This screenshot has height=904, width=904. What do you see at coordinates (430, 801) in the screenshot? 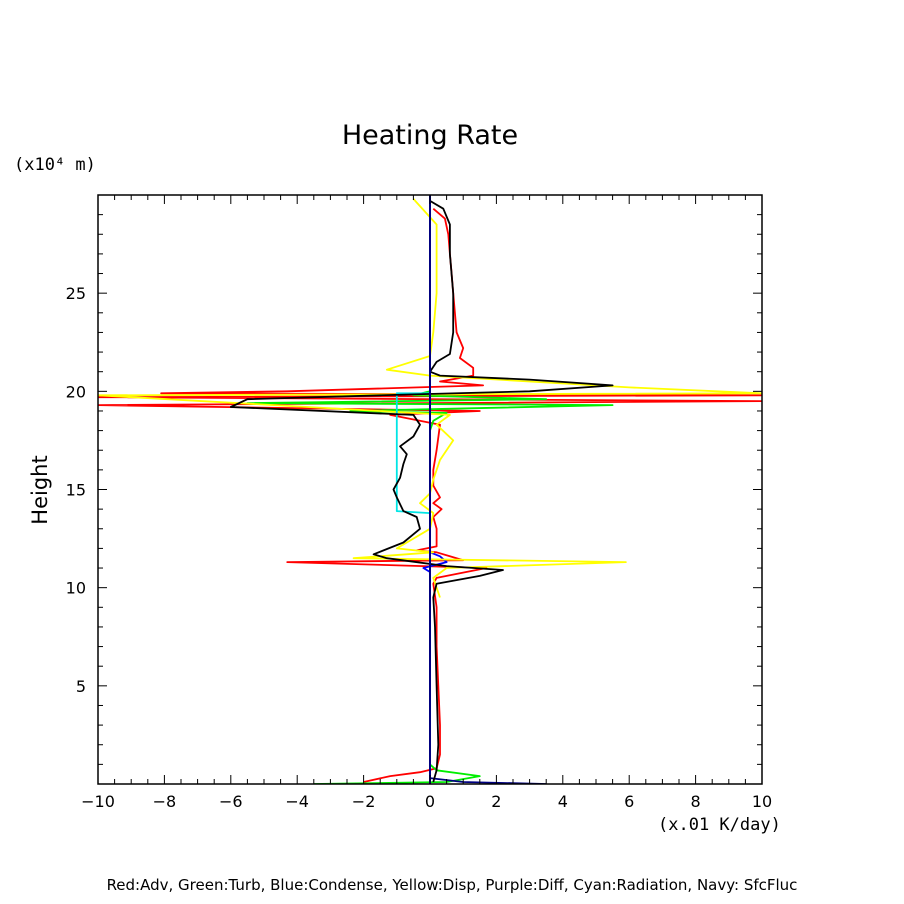
I see `x-tick-label: 0` at bounding box center [430, 801].